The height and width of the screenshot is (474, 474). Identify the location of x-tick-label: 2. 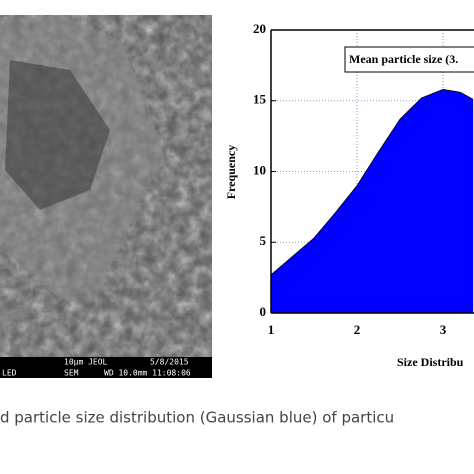
(357, 329).